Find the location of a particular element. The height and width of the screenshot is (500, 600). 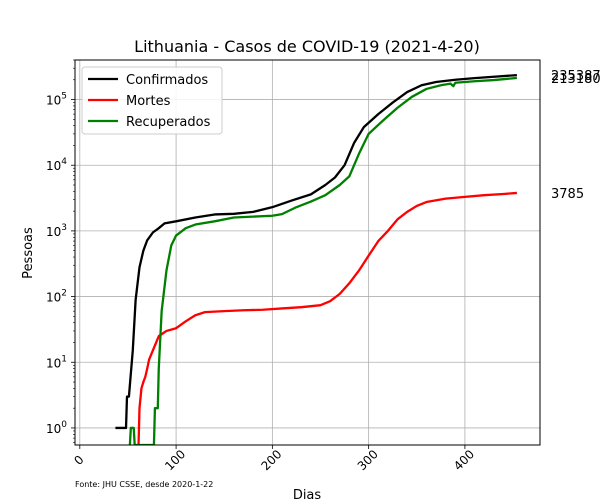

end-label-confirmados: 235387 is located at coordinates (575, 76).